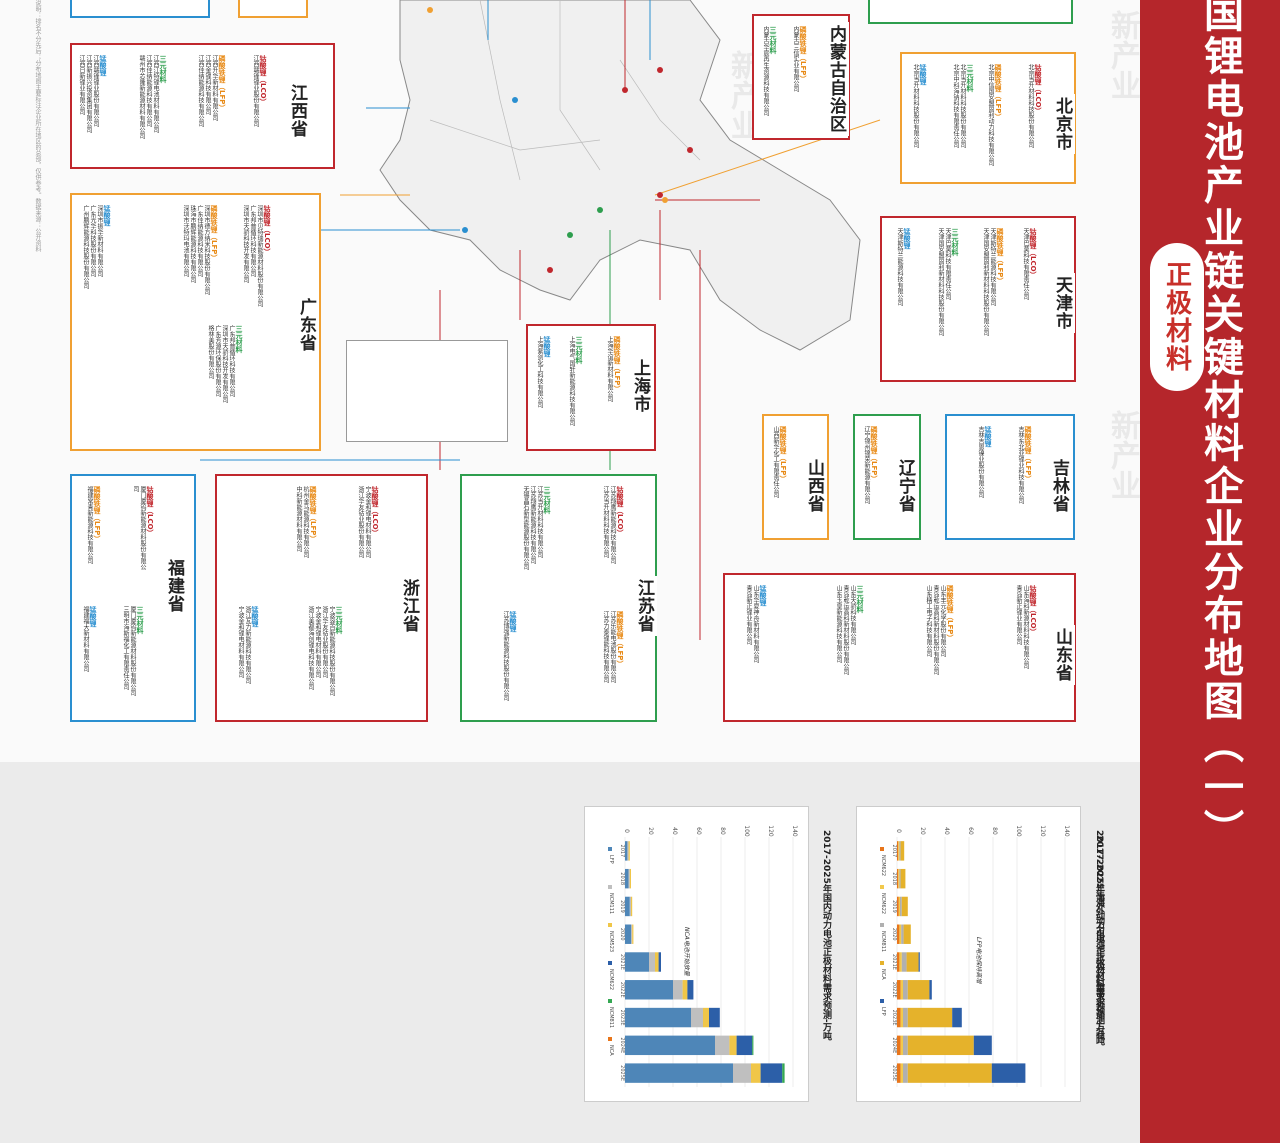 The image size is (1280, 1143). I want to click on zhejiang-lfp-col: 磷酸铁锂（LFP） 杭州金马能源科技有限公司 中科新能源材料有限公司, so click(306, 533).